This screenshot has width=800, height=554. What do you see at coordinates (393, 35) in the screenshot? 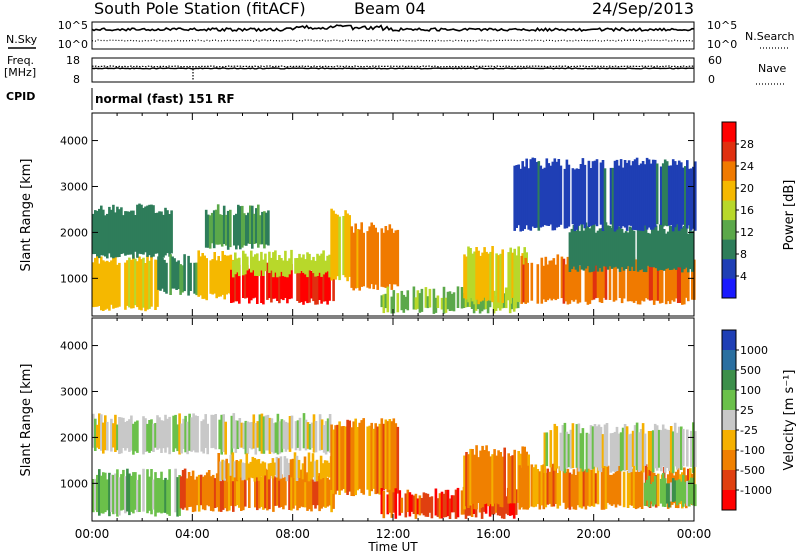
I see `nsky-panel` at bounding box center [393, 35].